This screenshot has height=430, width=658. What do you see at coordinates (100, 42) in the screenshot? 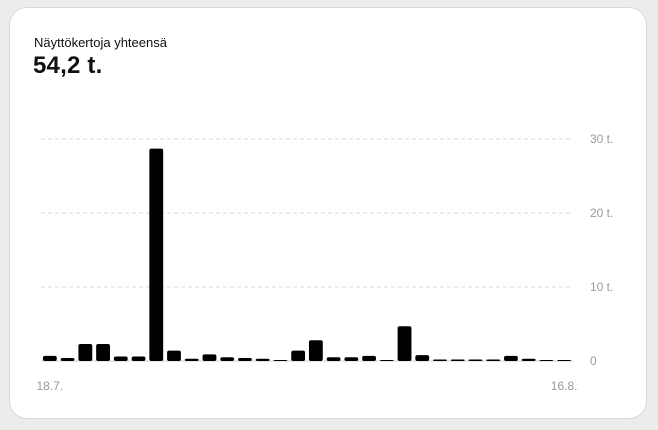
I see `metric-label: Näyttökertoja yhteensä` at bounding box center [100, 42].